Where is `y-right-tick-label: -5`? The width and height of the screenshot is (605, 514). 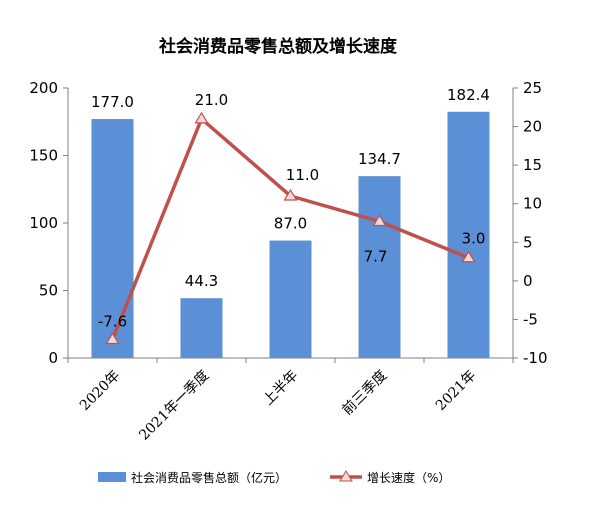 y-right-tick-label: -5 is located at coordinates (530, 319).